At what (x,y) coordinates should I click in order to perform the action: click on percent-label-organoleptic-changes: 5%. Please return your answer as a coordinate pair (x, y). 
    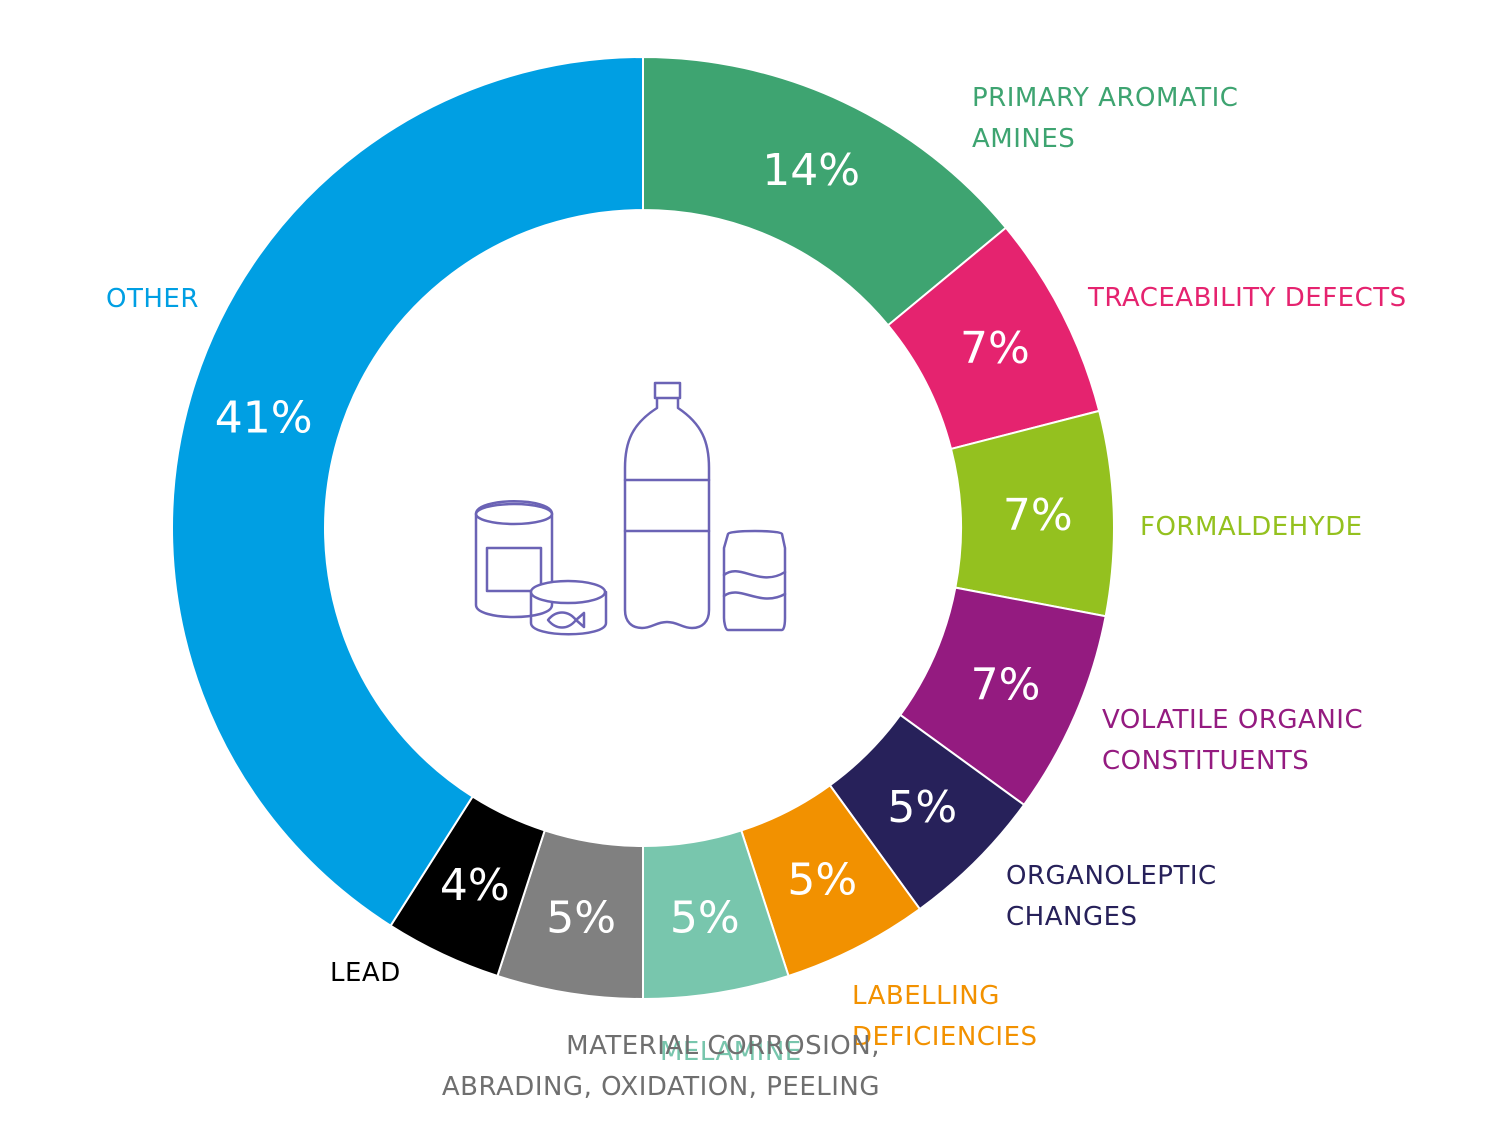
    Looking at the image, I should click on (922, 807).